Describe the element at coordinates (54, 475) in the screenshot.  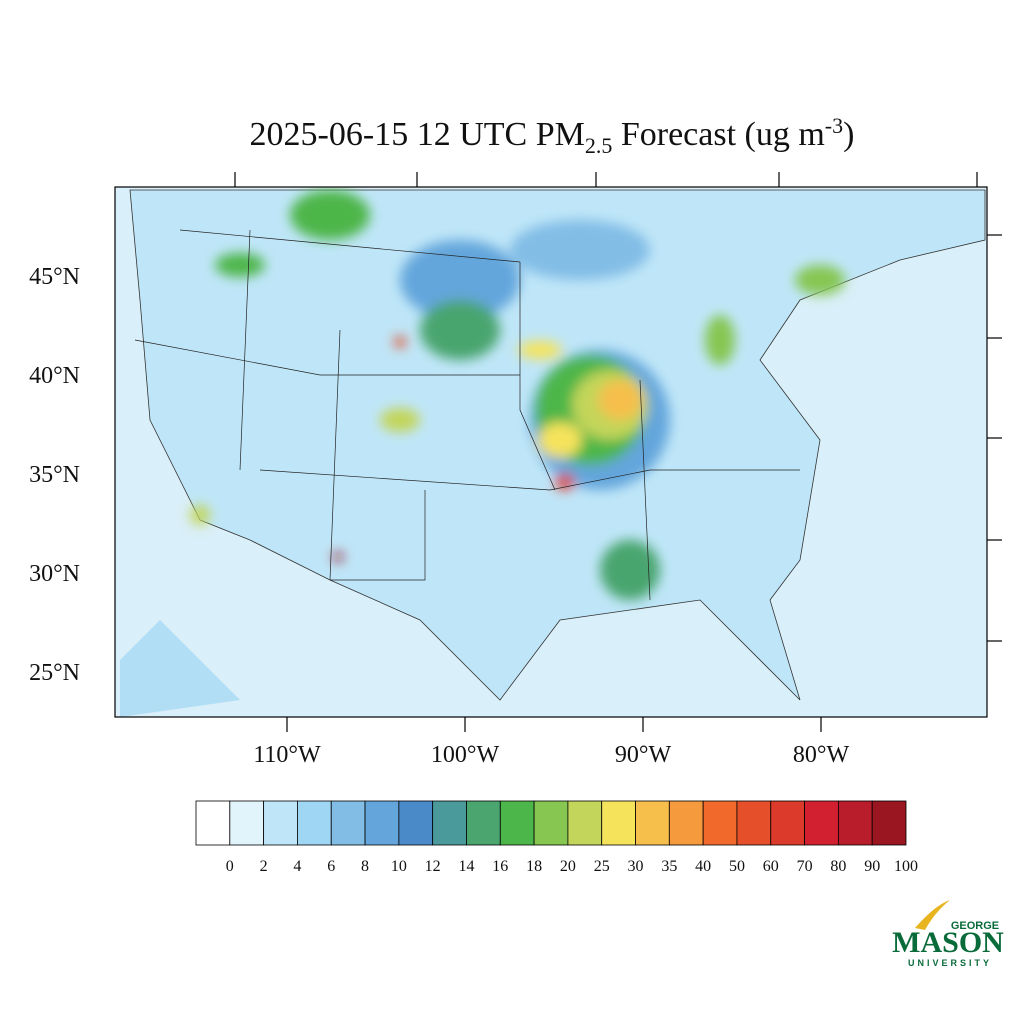
I see `lat-label: 35°N` at that location.